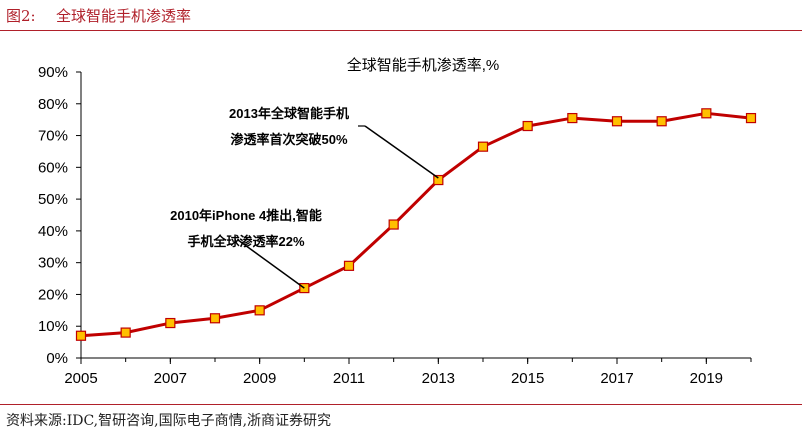 The image size is (802, 436). I want to click on chart-title: 全球智能手机渗透率,%, so click(423, 65).